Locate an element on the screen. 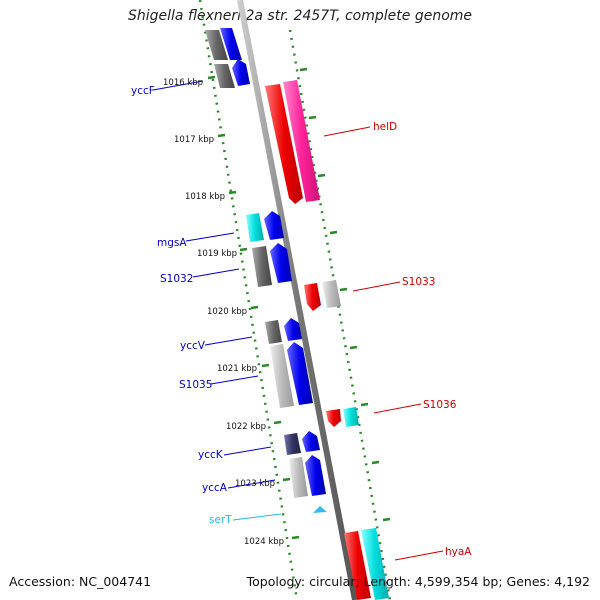  kbp-label: 1016 kbp is located at coordinates (183, 83).